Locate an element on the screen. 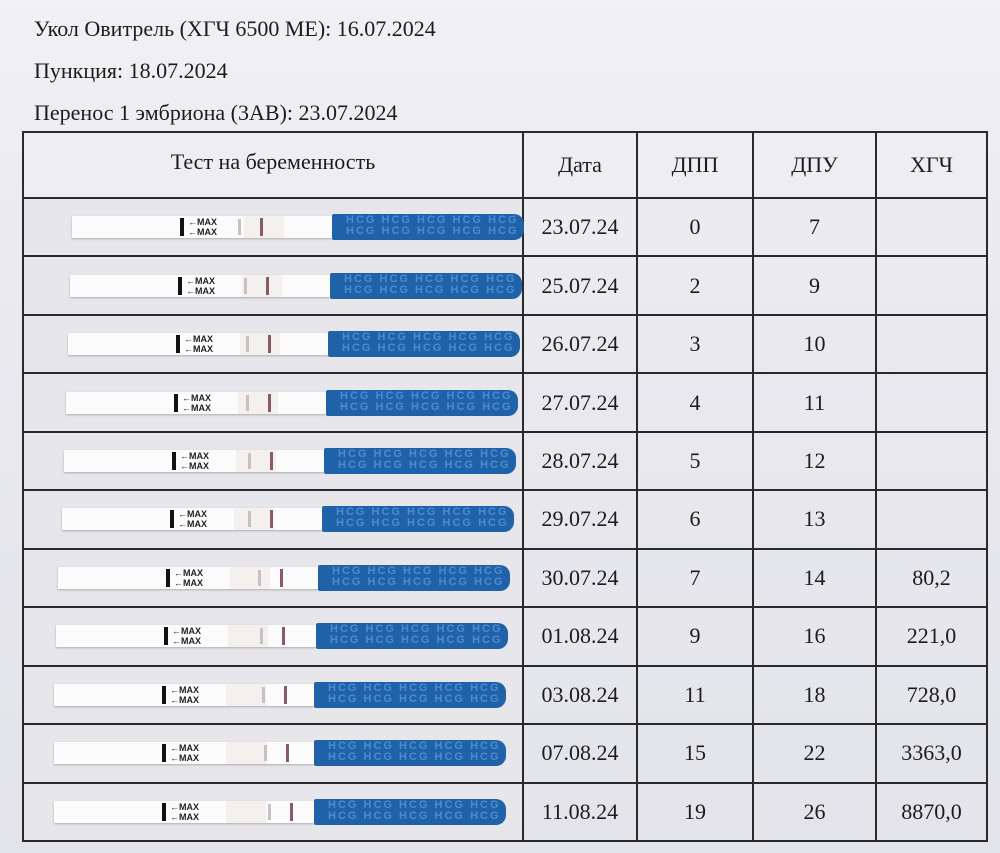 This screenshot has width=1000, height=853. dpu-cell: 10 is located at coordinates (814, 344).